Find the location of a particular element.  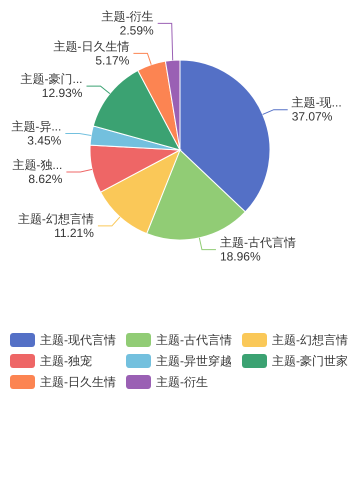

data-label: 主题-现... 37.07% is located at coordinates (317, 110).